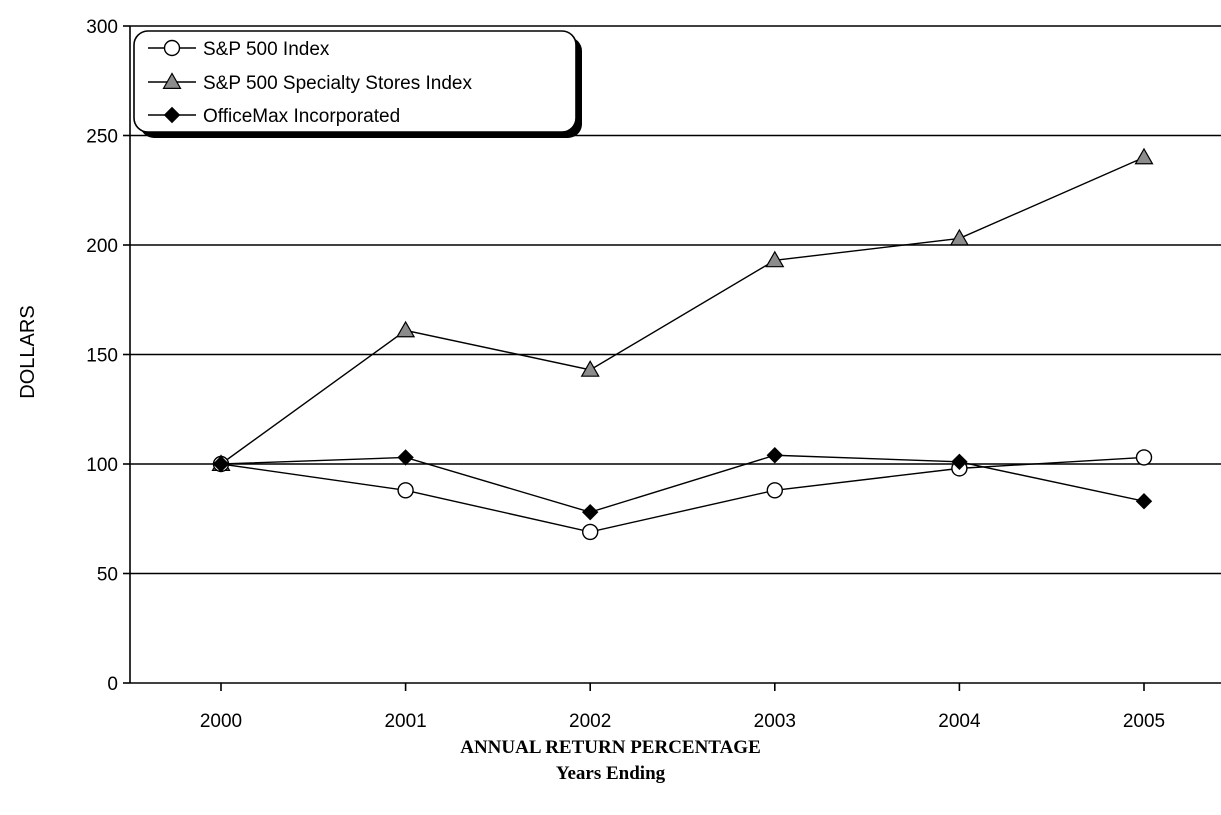 The width and height of the screenshot is (1221, 815). Describe the element at coordinates (102, 465) in the screenshot. I see `y-tick-label-100: 100` at that location.